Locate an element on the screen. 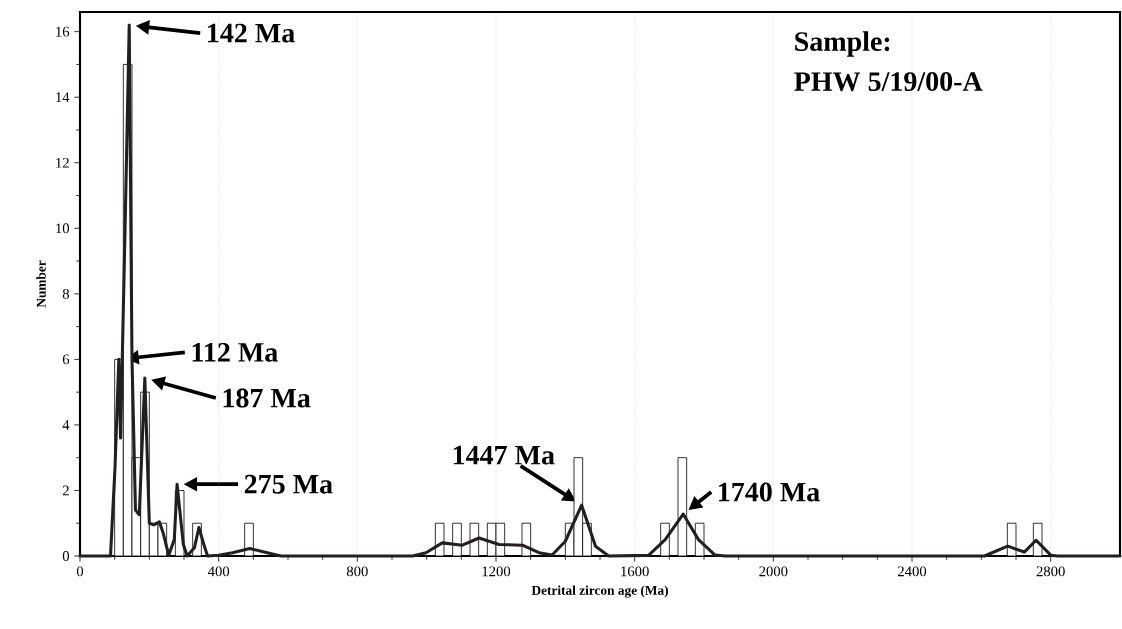 Image resolution: width=1122 pixels, height=629 pixels. y-tick-label: 12 is located at coordinates (62, 162).